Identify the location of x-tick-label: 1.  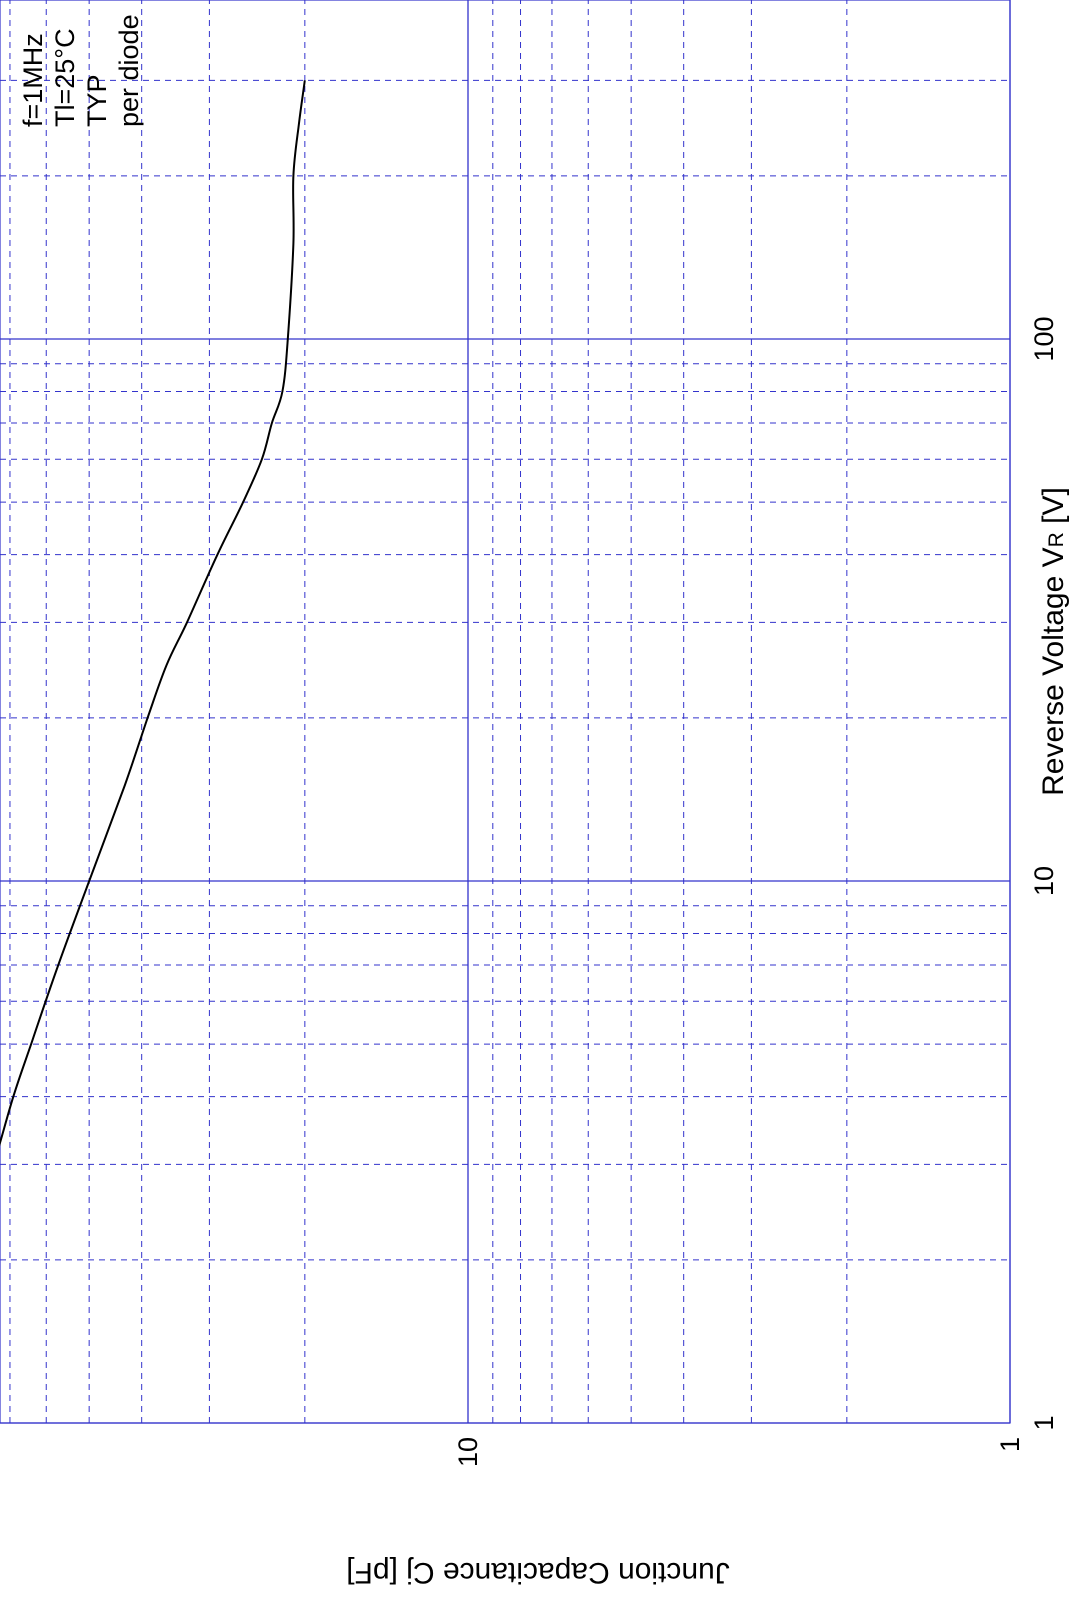
(1044, 1422).